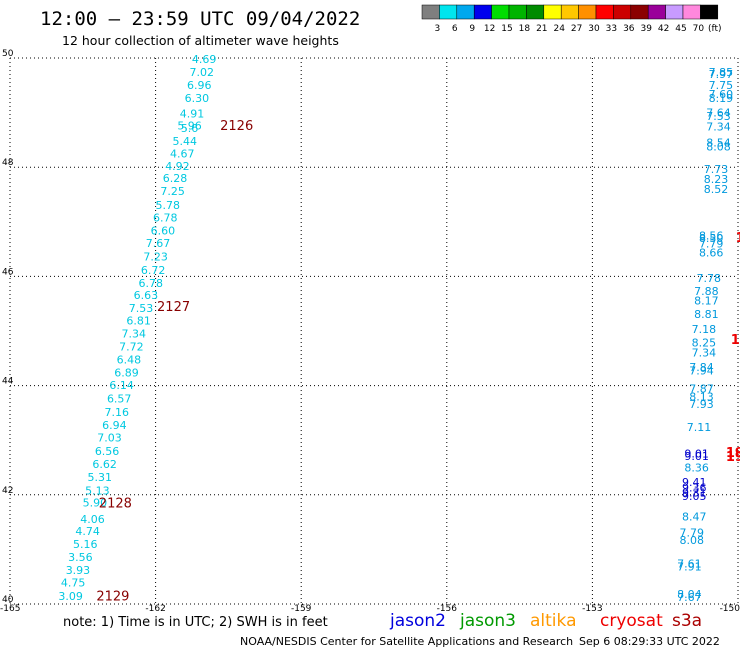  I want to click on data-point-label: 5.6, so click(190, 128).